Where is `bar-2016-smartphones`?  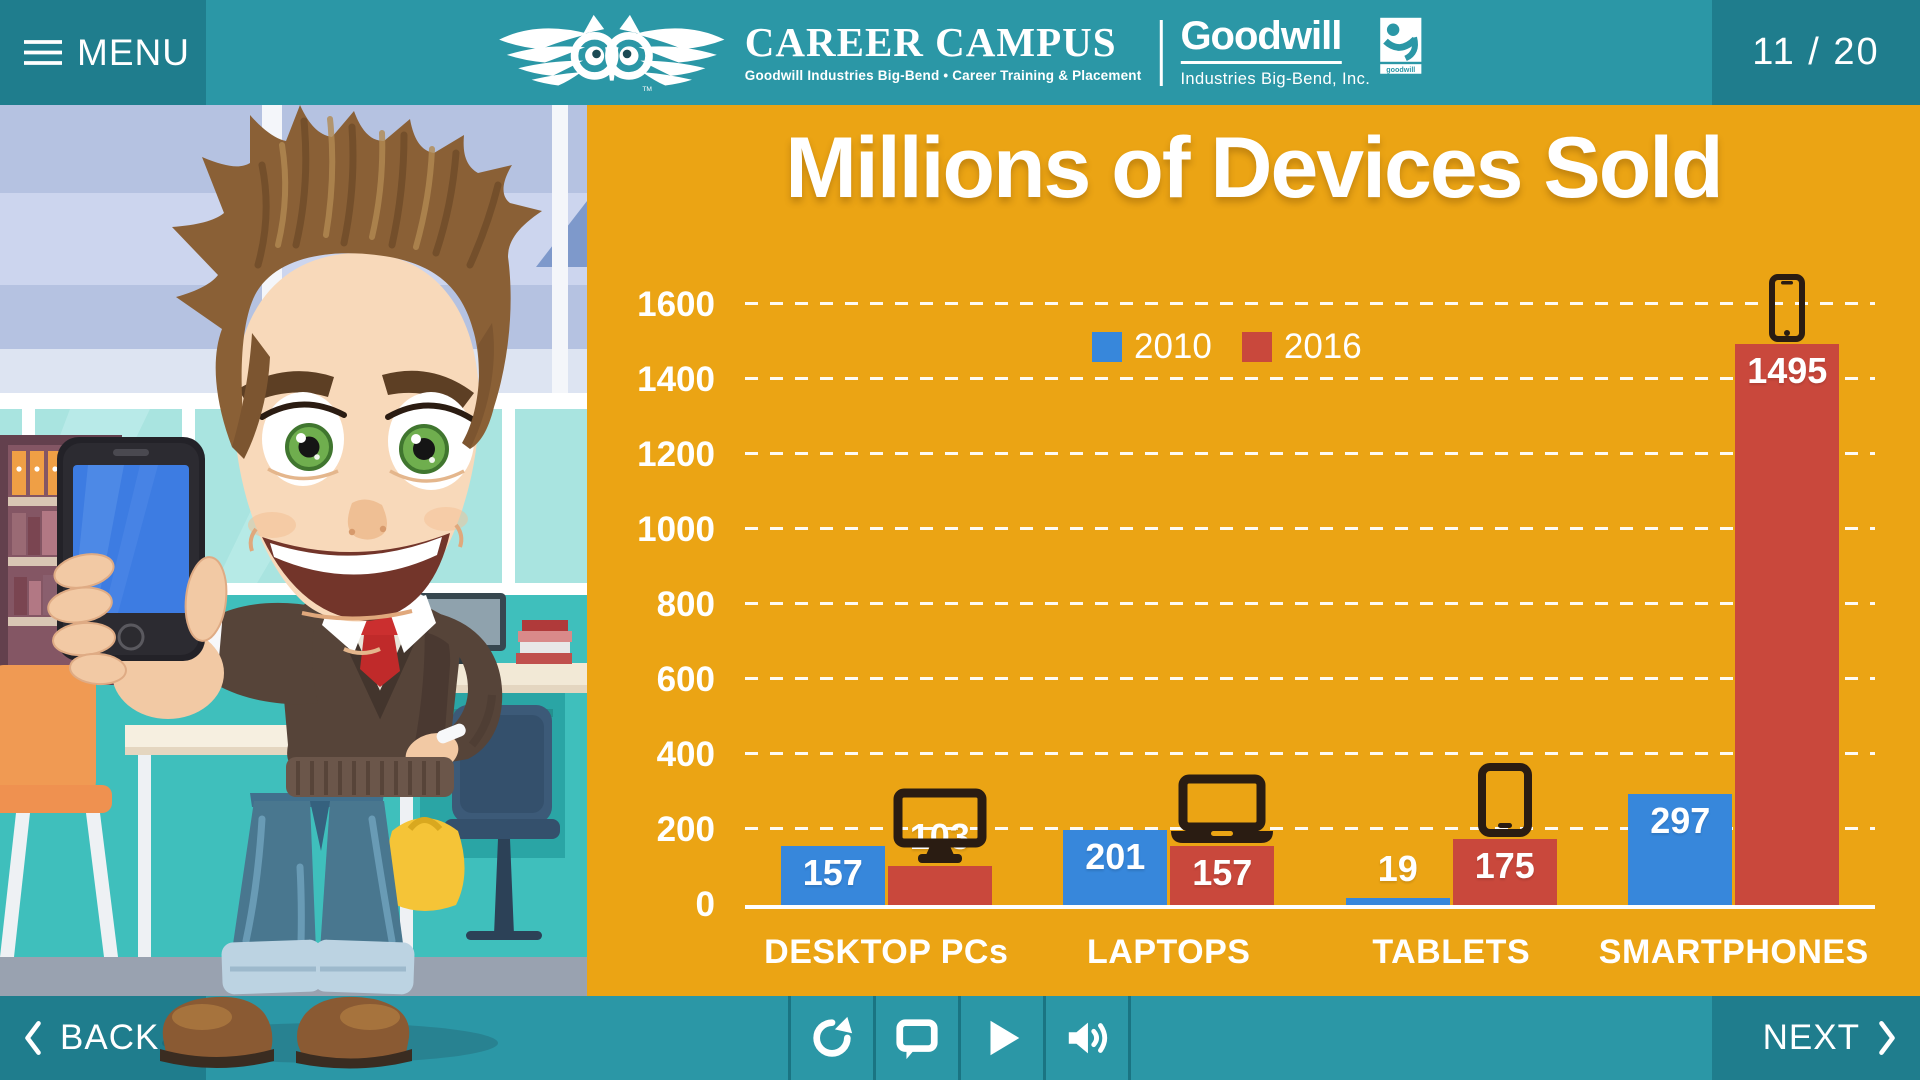
bar-2016-smartphones is located at coordinates (1787, 624).